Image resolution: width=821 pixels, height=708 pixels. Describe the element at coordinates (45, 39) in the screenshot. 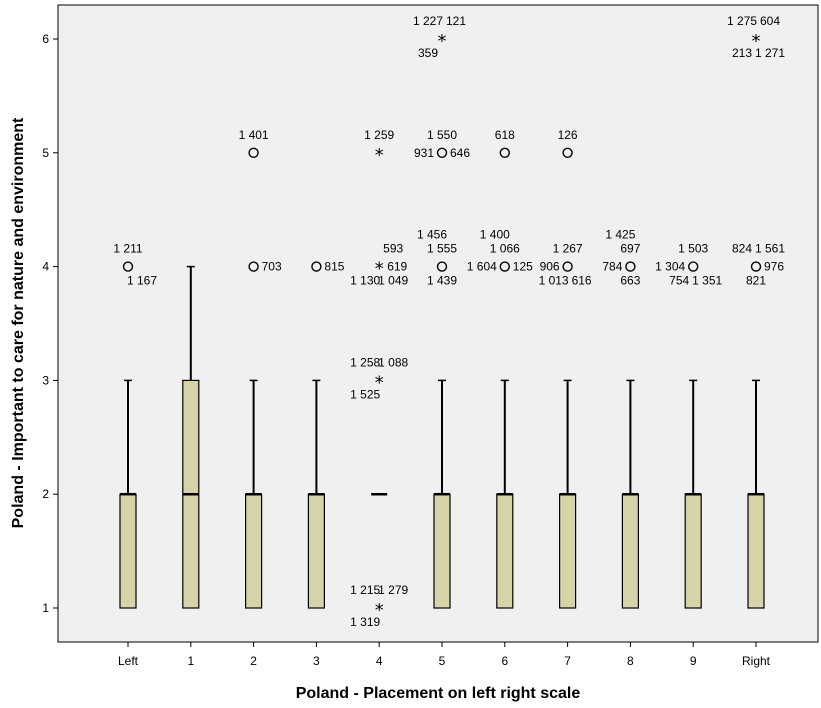

I see `y-tick-label: 6` at that location.